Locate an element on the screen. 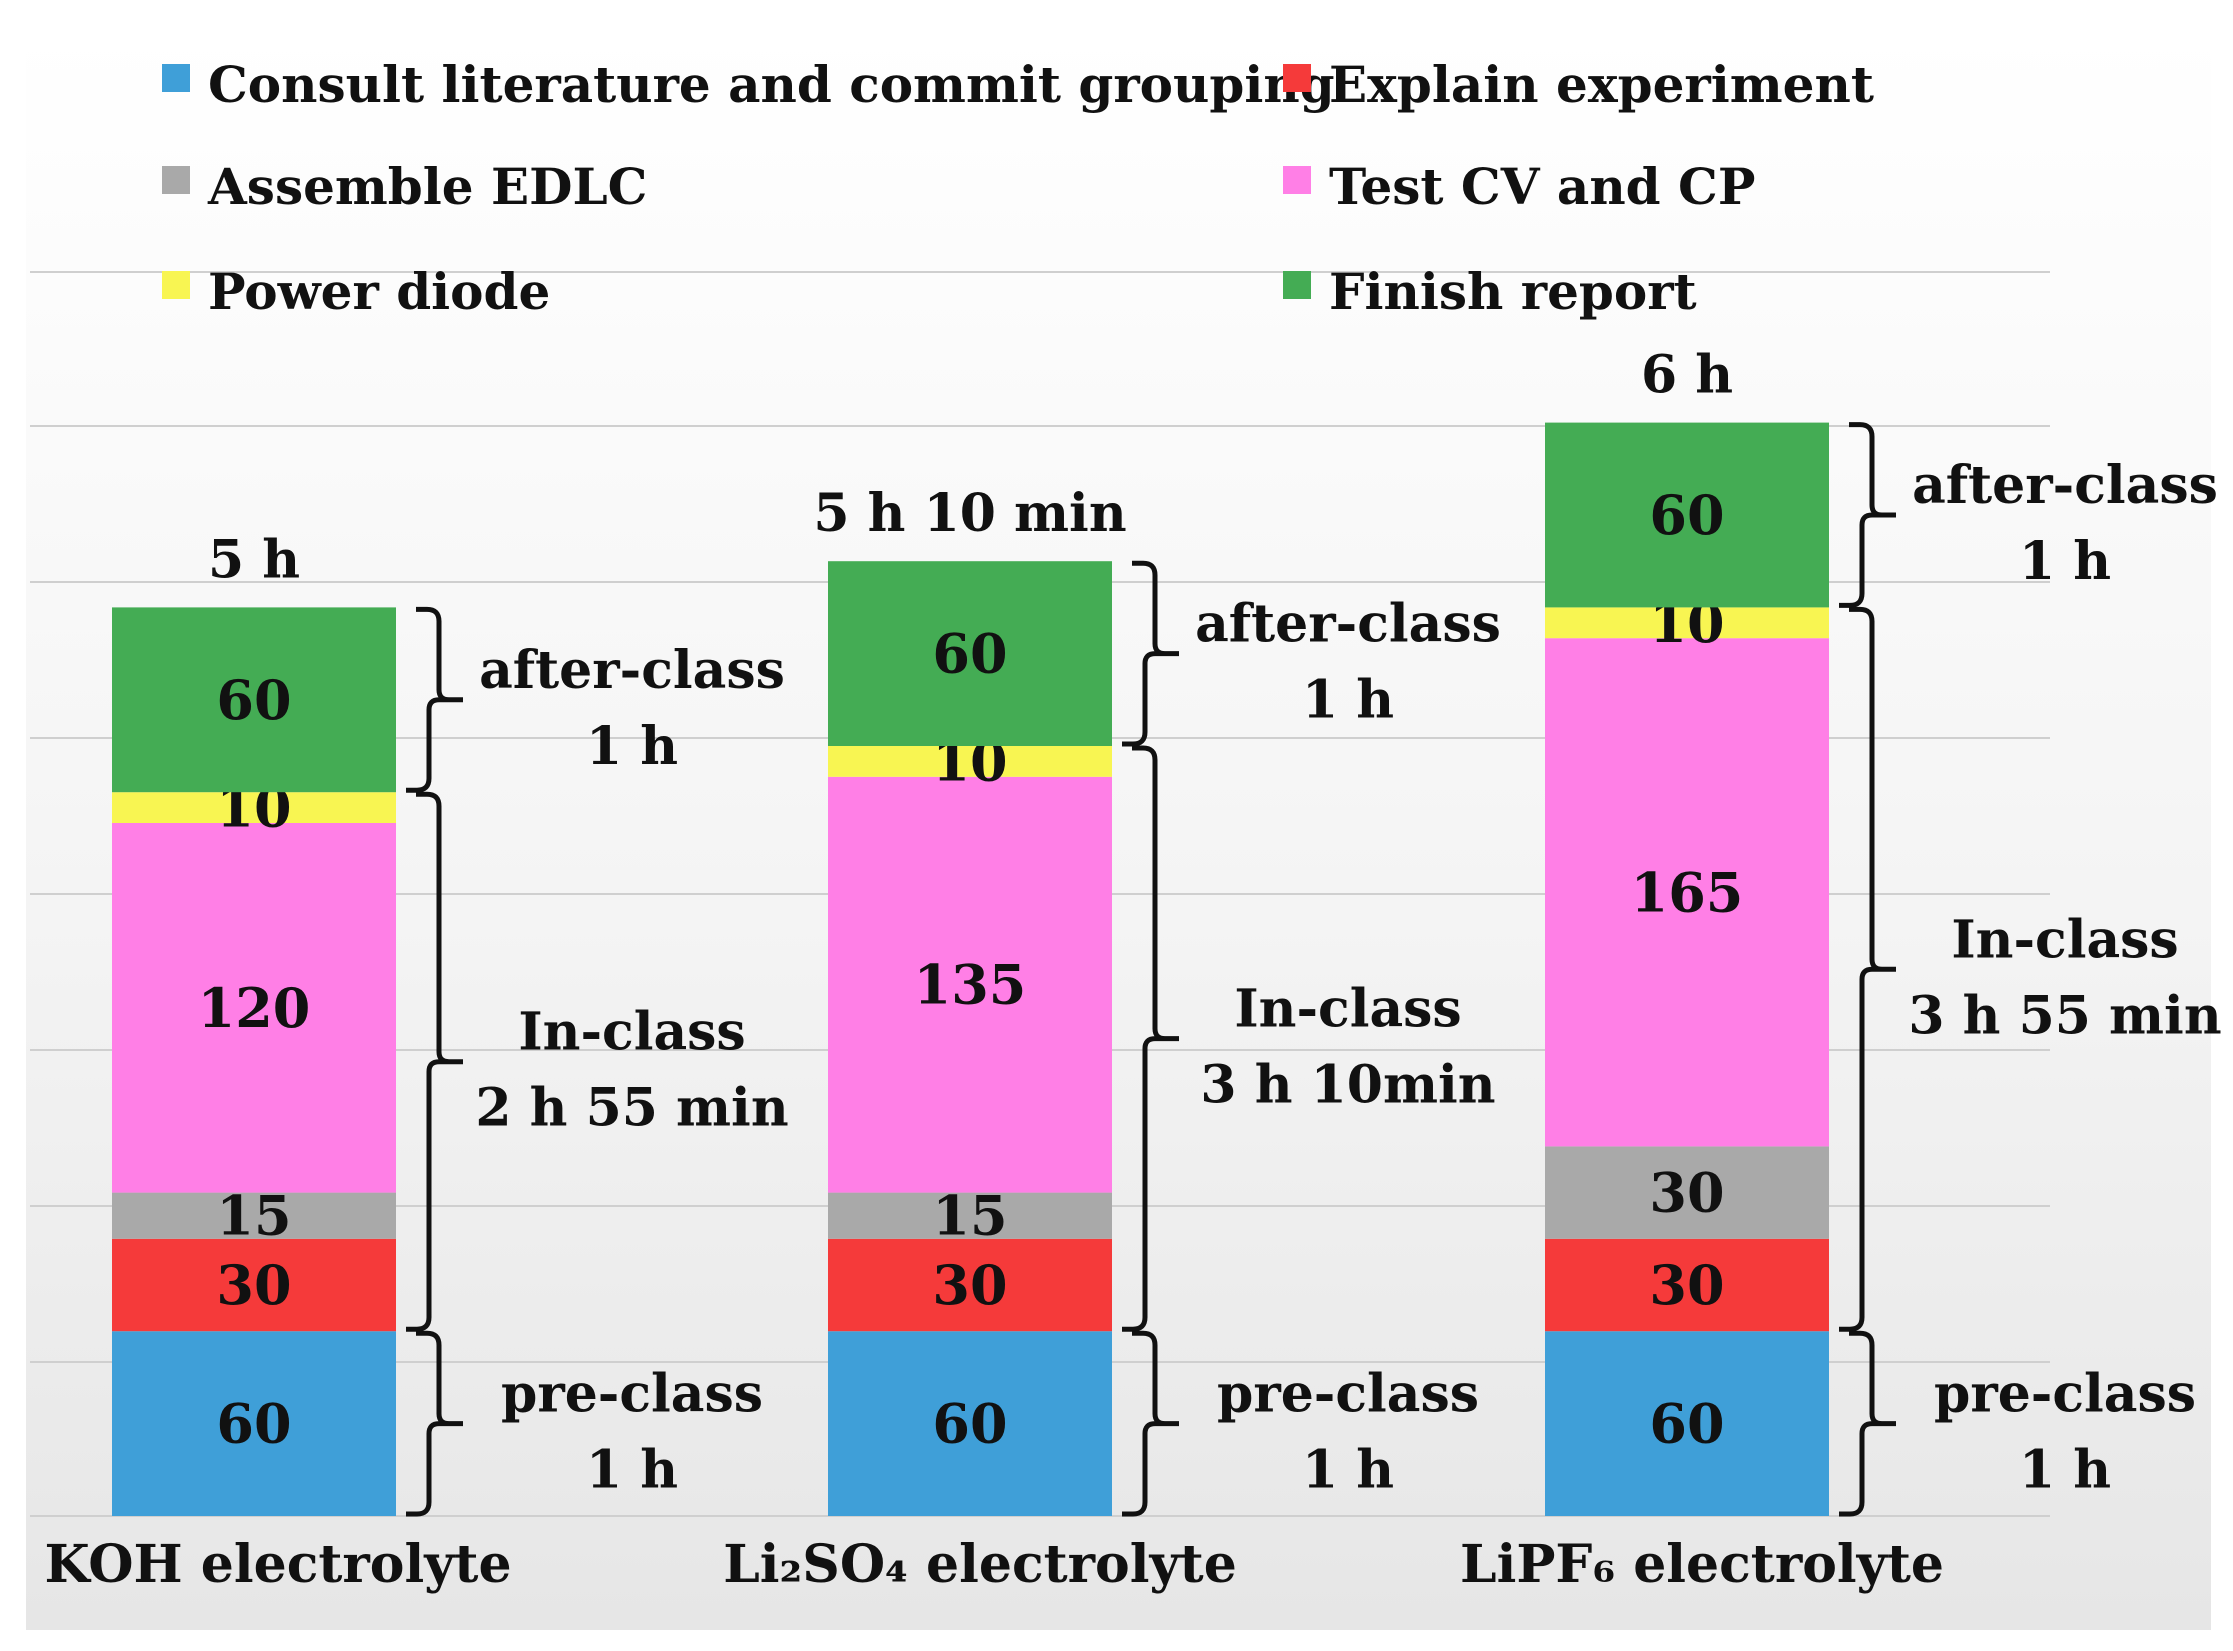 This screenshot has width=2233, height=1651. data-label: 165 is located at coordinates (1687, 892).